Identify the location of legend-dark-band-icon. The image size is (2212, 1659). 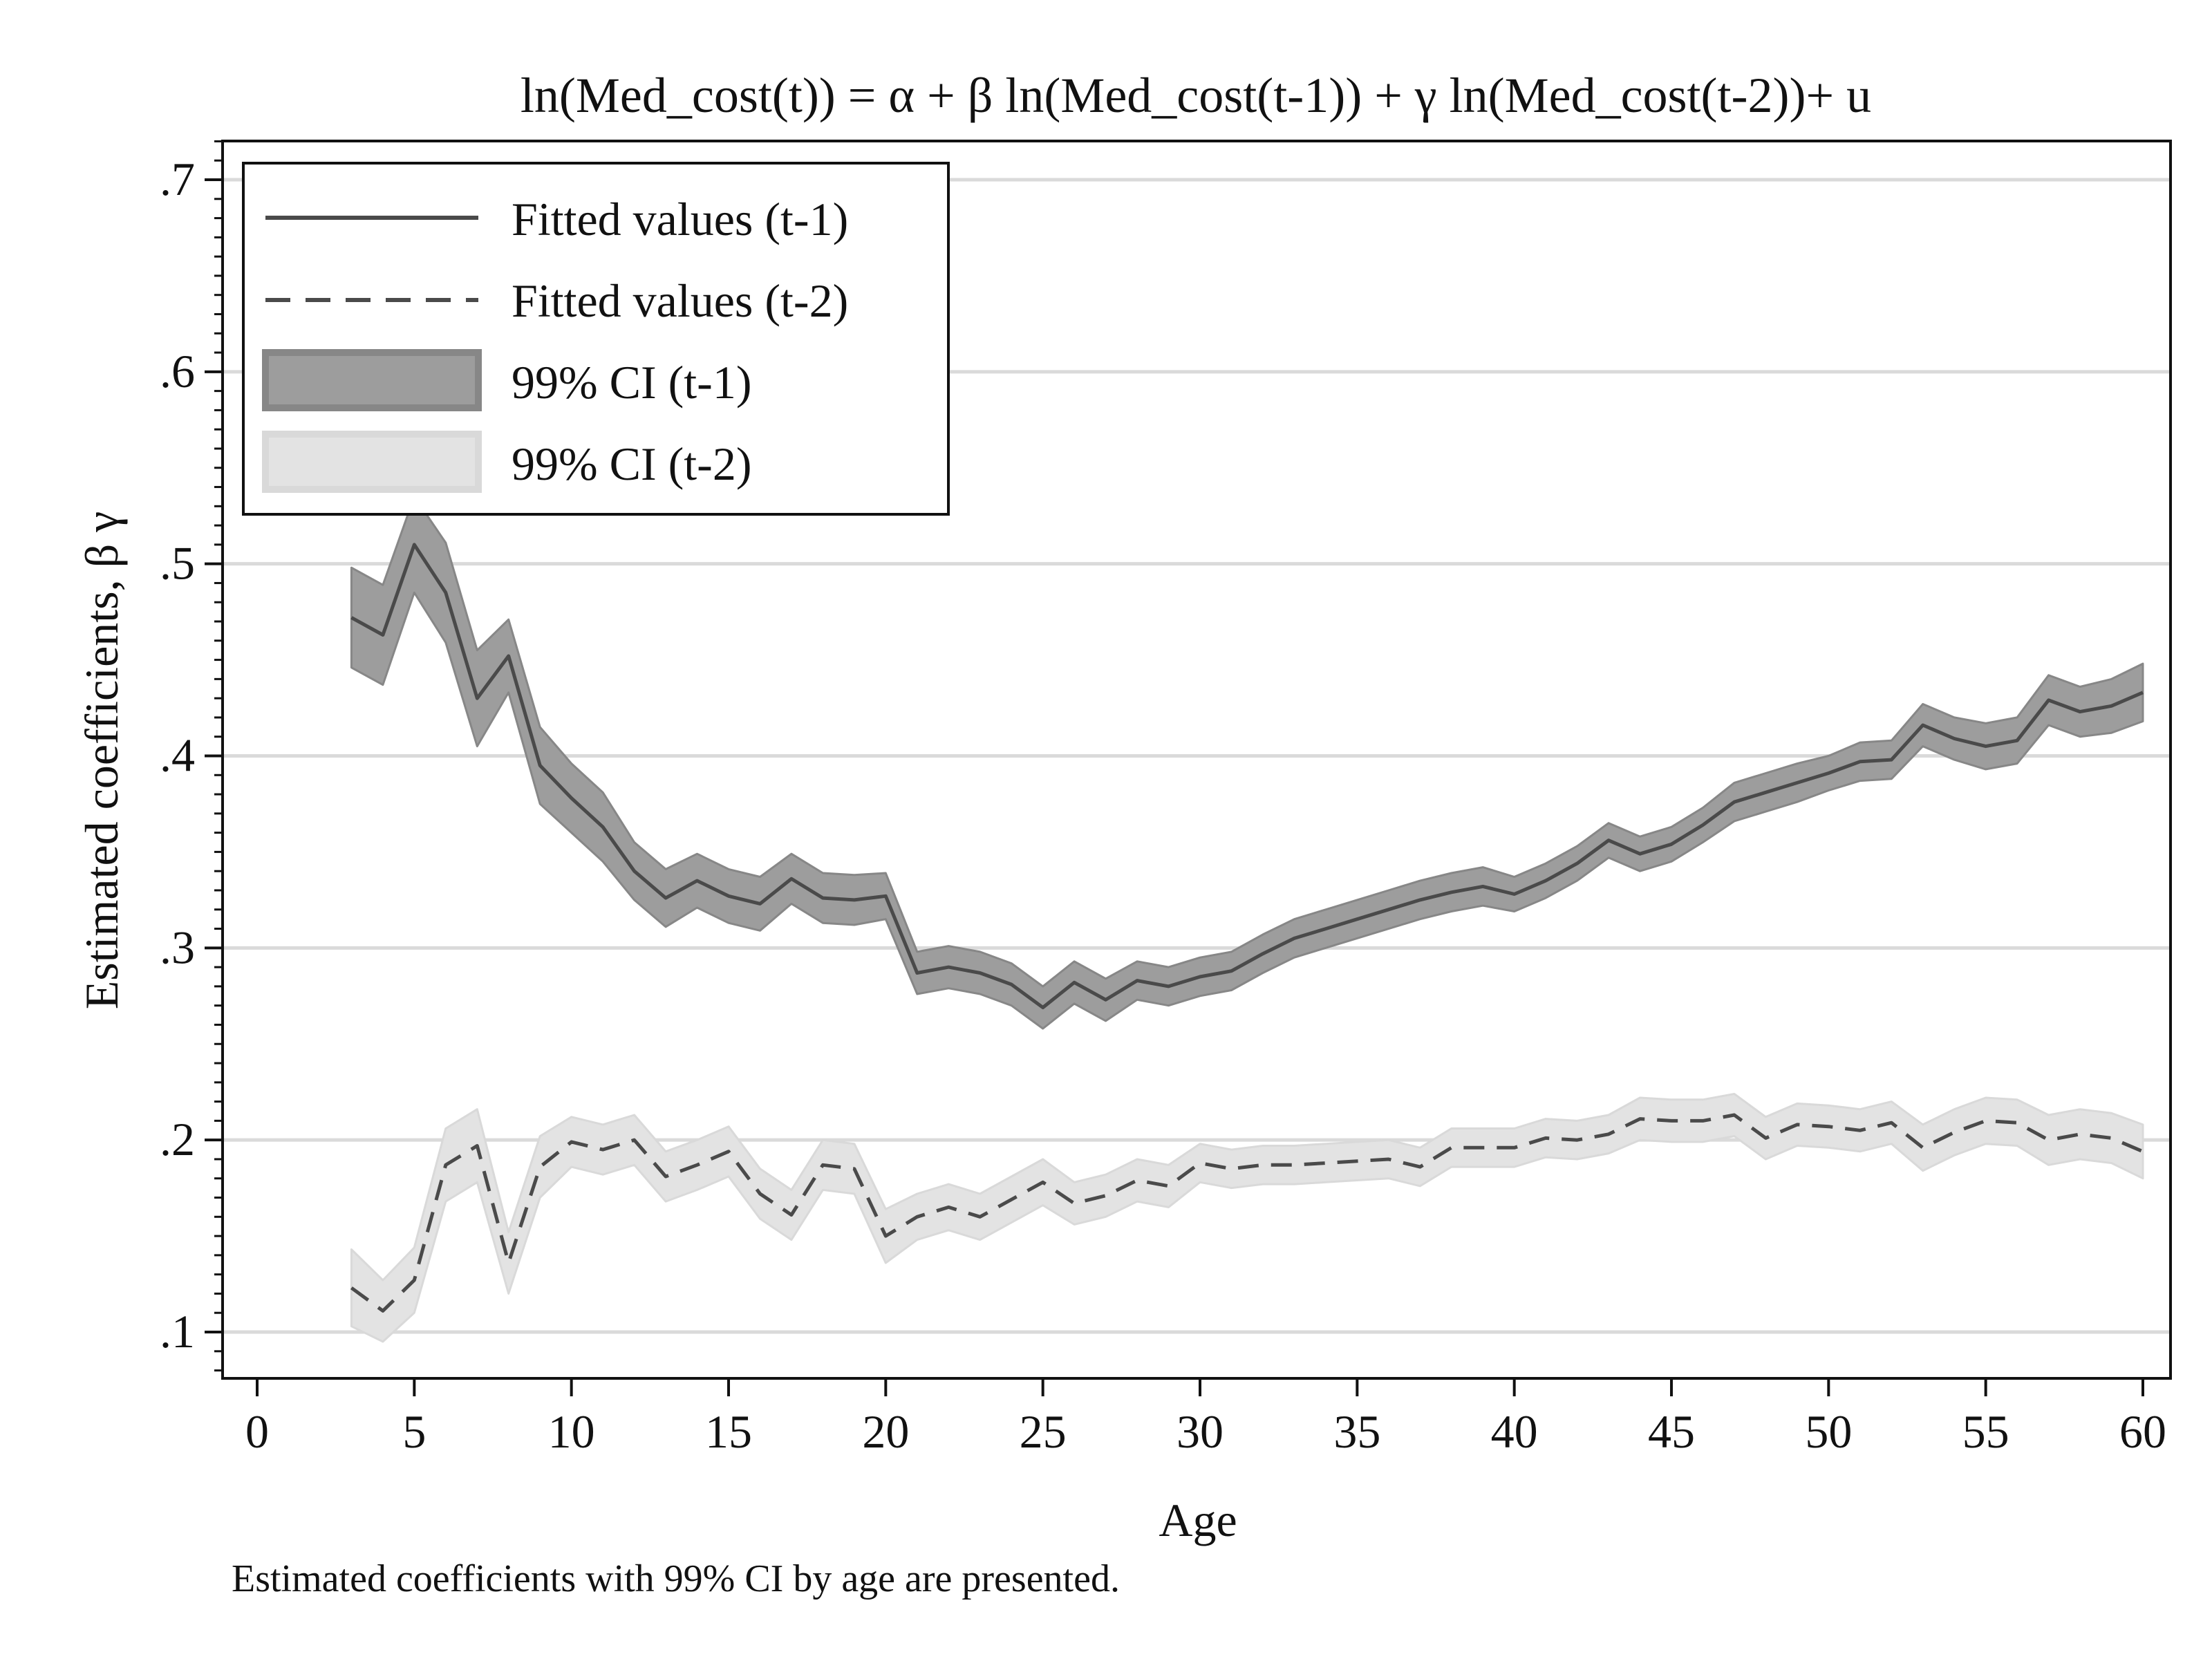
(372, 380).